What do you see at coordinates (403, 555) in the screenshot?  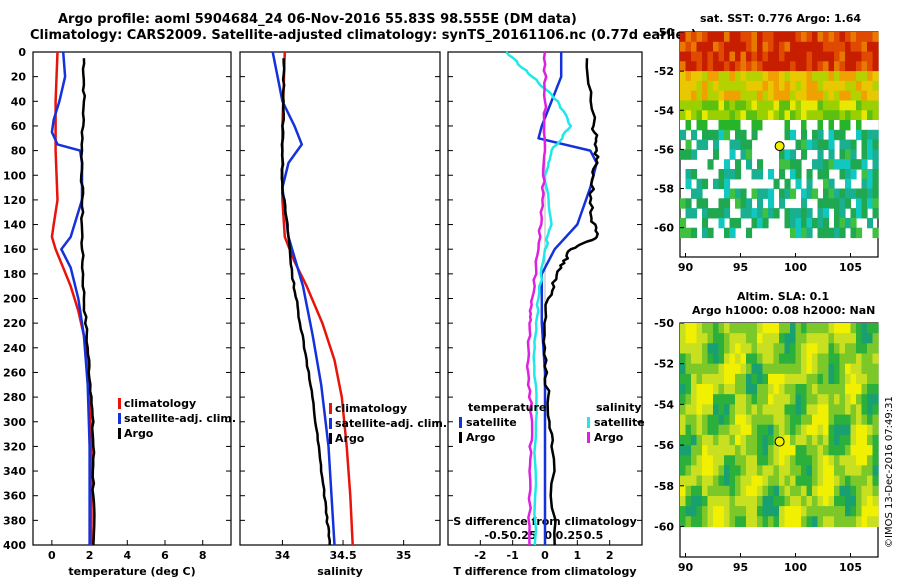 I see `sal-x-tick-label: 35` at bounding box center [403, 555].